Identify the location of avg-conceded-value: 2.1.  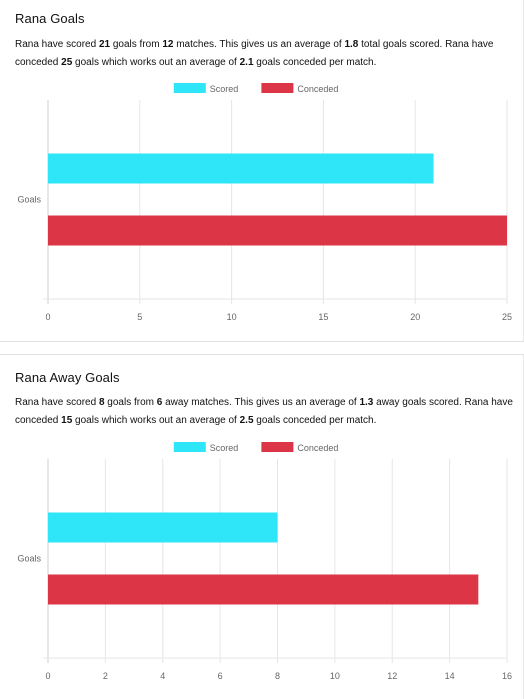
(246, 62).